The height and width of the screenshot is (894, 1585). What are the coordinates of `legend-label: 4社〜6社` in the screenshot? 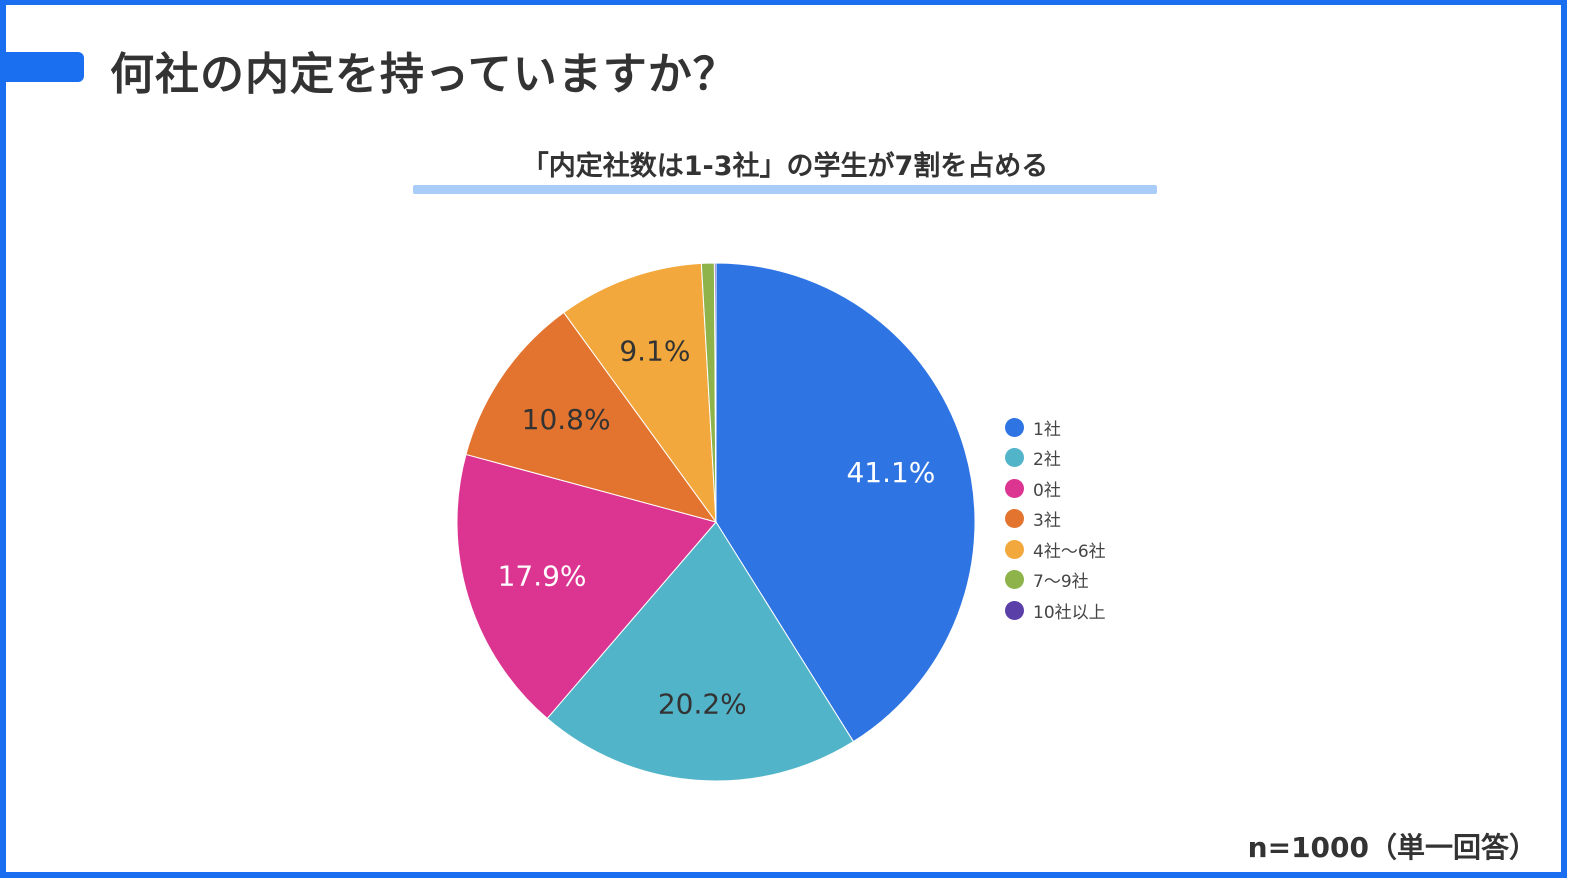 It's located at (1069, 551).